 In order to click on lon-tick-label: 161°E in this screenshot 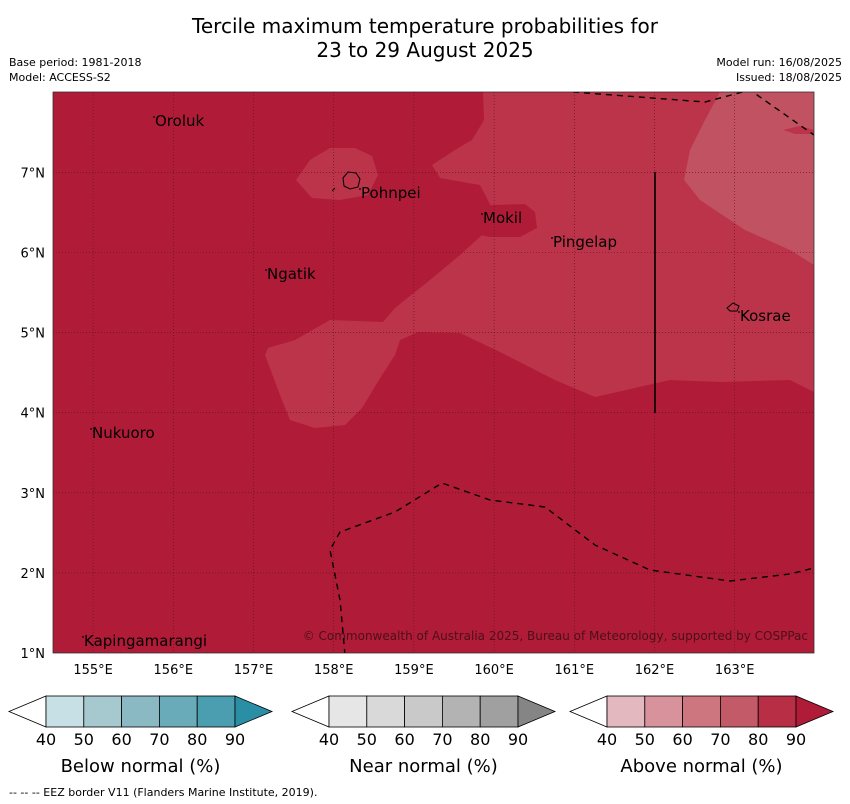, I will do `click(575, 670)`.